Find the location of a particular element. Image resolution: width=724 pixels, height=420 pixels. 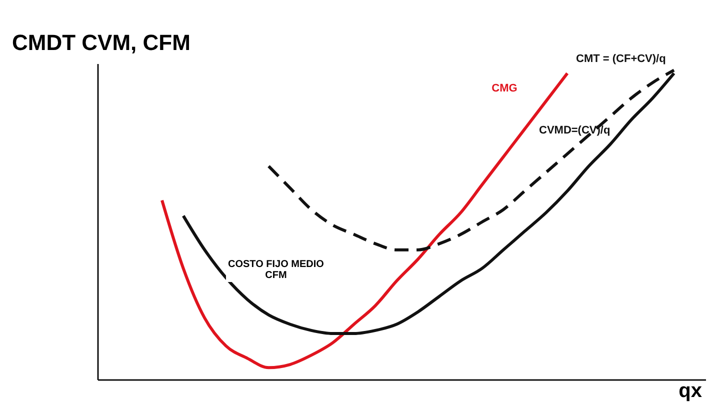

annotation: COSTO FIJO MEDIO CFM is located at coordinates (276, 270).